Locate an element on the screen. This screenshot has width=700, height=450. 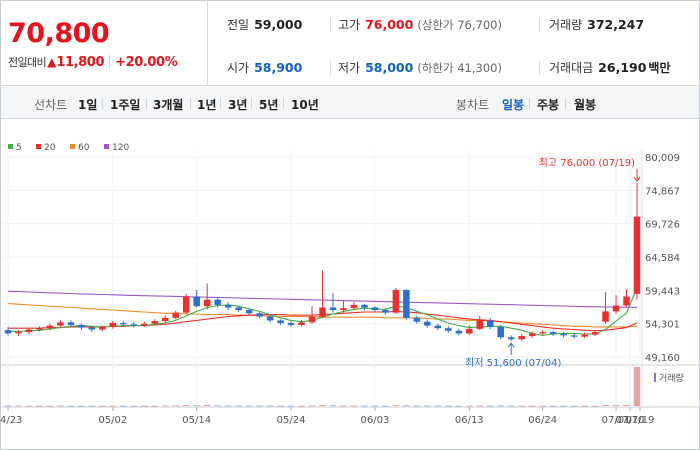
period-10y-button: 10년 is located at coordinates (305, 105).